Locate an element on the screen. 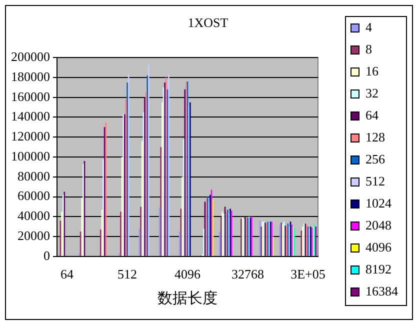 The image size is (420, 326). y-tick-label: 100000 is located at coordinates (30, 156).